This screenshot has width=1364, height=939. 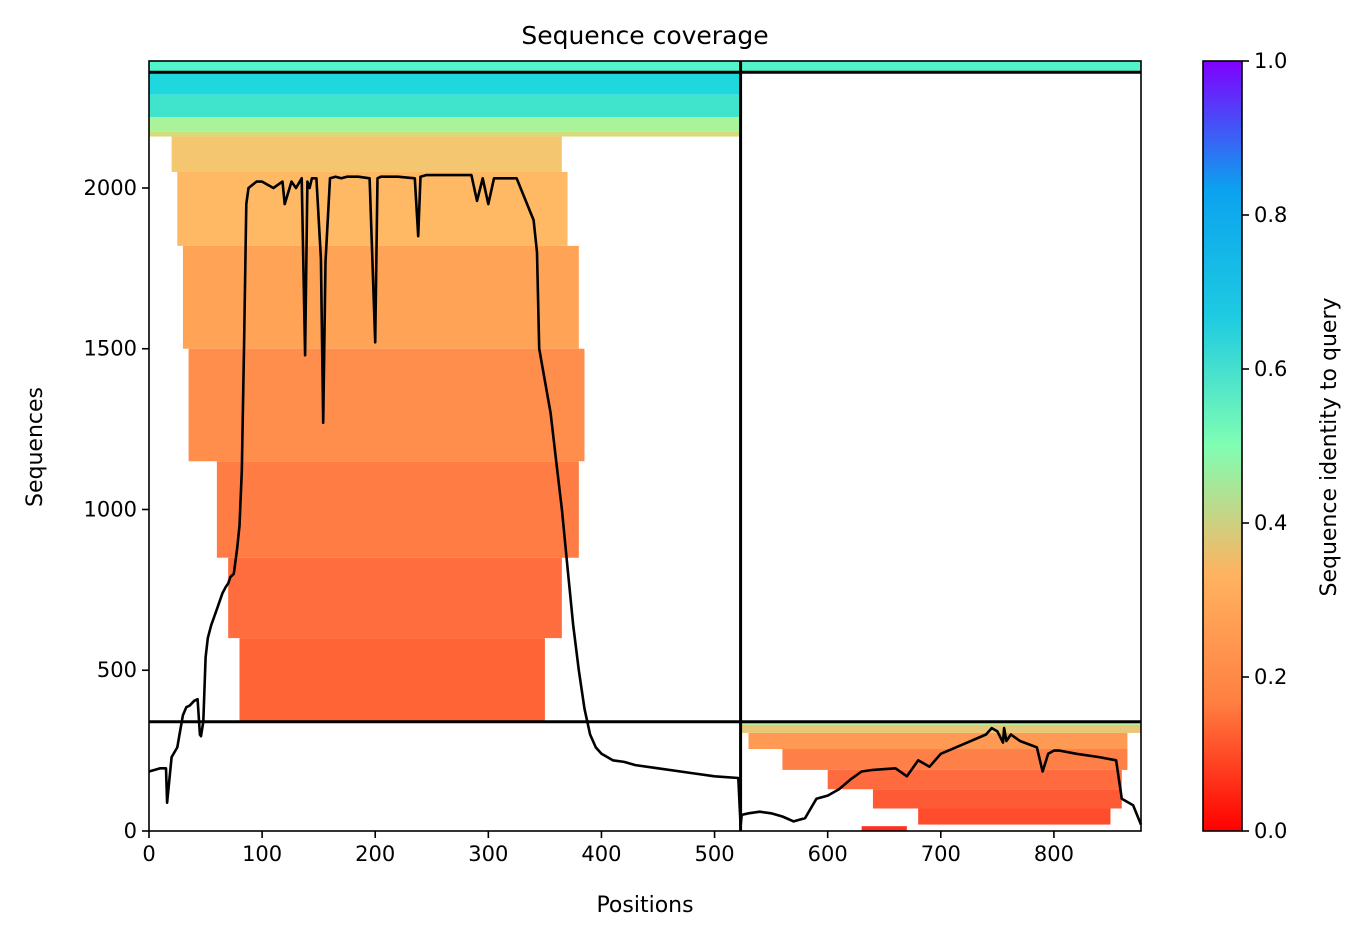 What do you see at coordinates (110, 349) in the screenshot?
I see `y-tick-label-3: 1500` at bounding box center [110, 349].